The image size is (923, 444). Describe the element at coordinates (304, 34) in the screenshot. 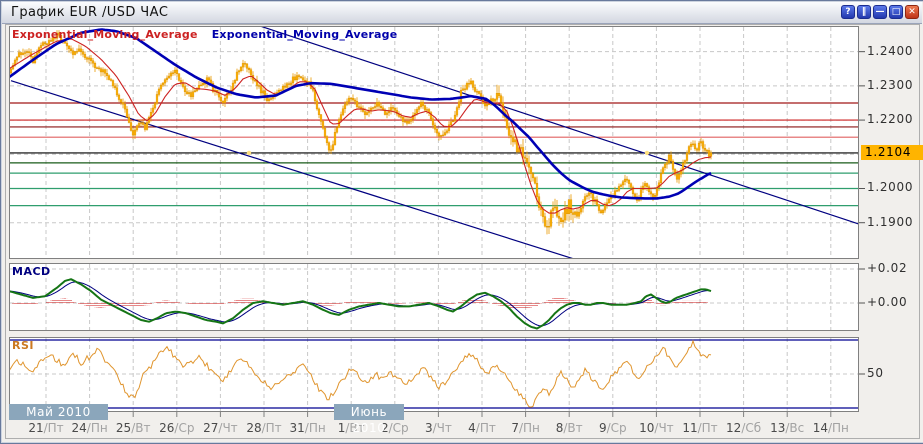

I see `legend-ema-slow: Exponential_Moving_Average` at that location.